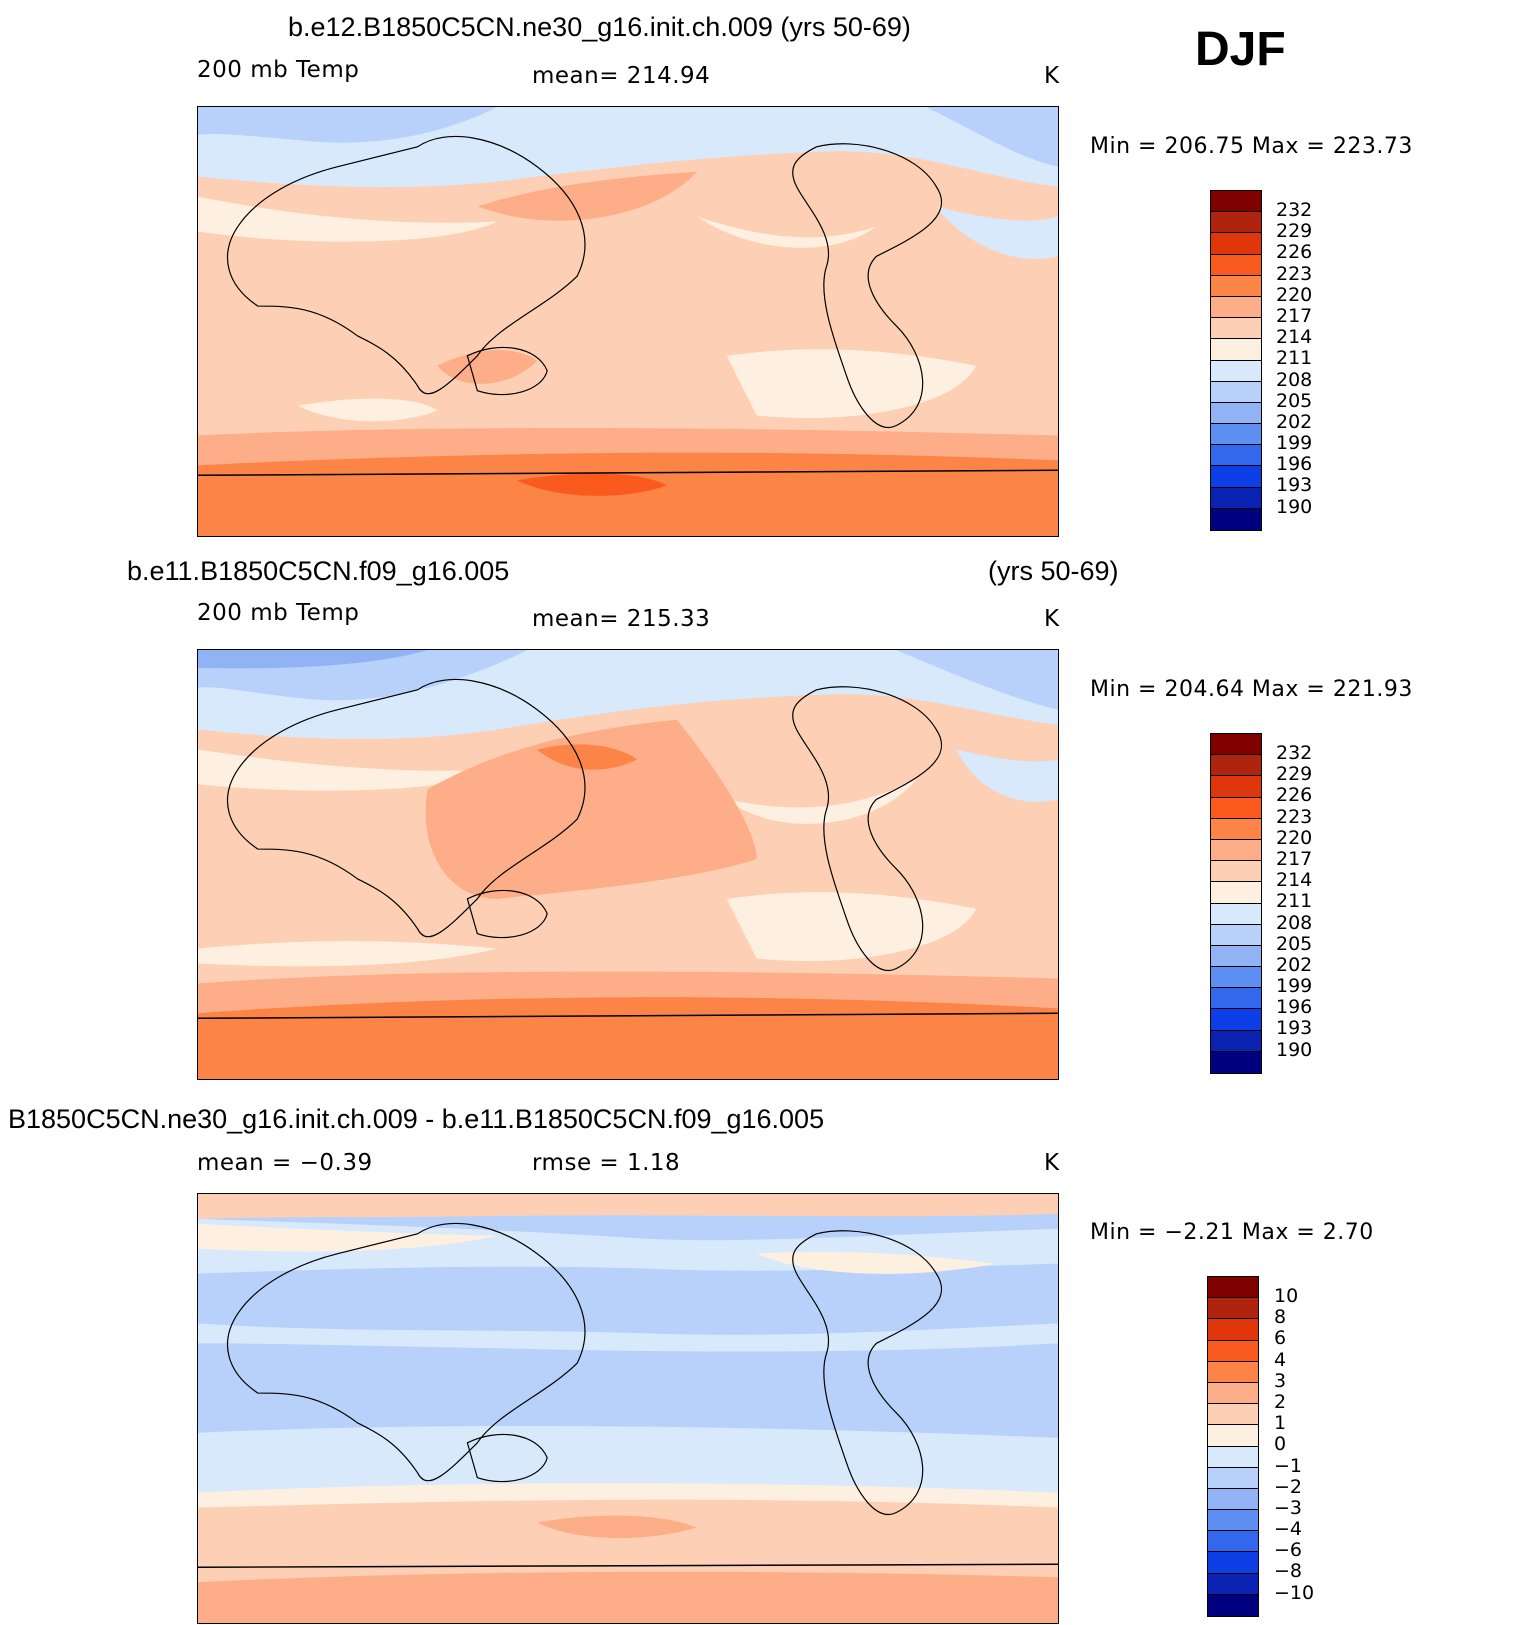 The width and height of the screenshot is (1535, 1625). What do you see at coordinates (1294, 986) in the screenshot?
I see `colorbar-label: 199` at bounding box center [1294, 986].